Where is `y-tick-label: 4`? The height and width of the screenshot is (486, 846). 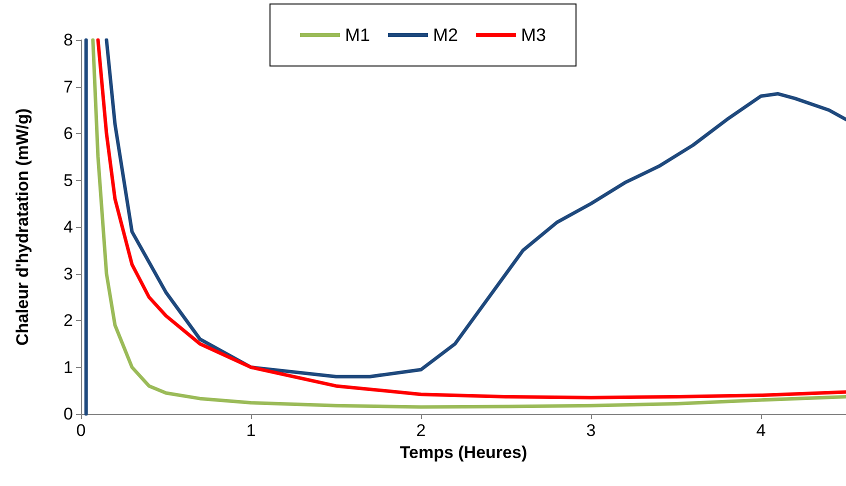 y-tick-label: 4 is located at coordinates (68, 227).